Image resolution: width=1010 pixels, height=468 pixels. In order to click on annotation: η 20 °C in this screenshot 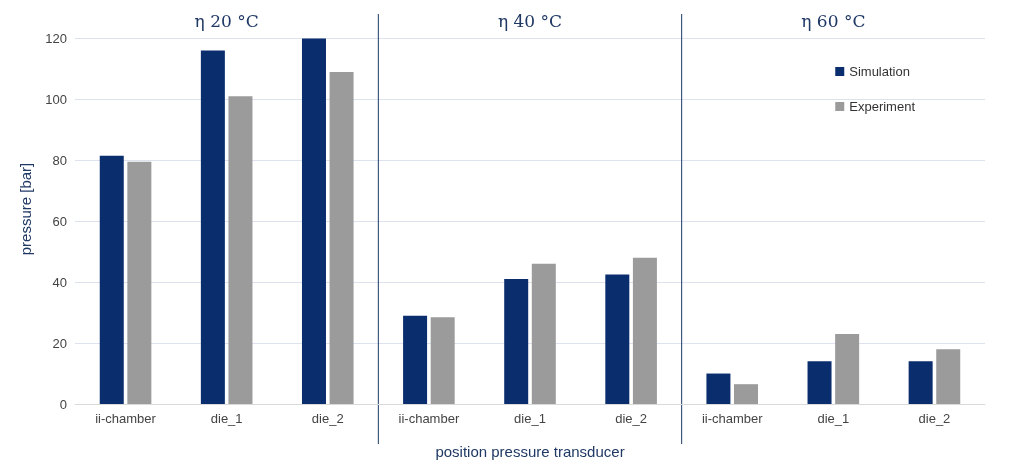, I will do `click(226, 20)`.